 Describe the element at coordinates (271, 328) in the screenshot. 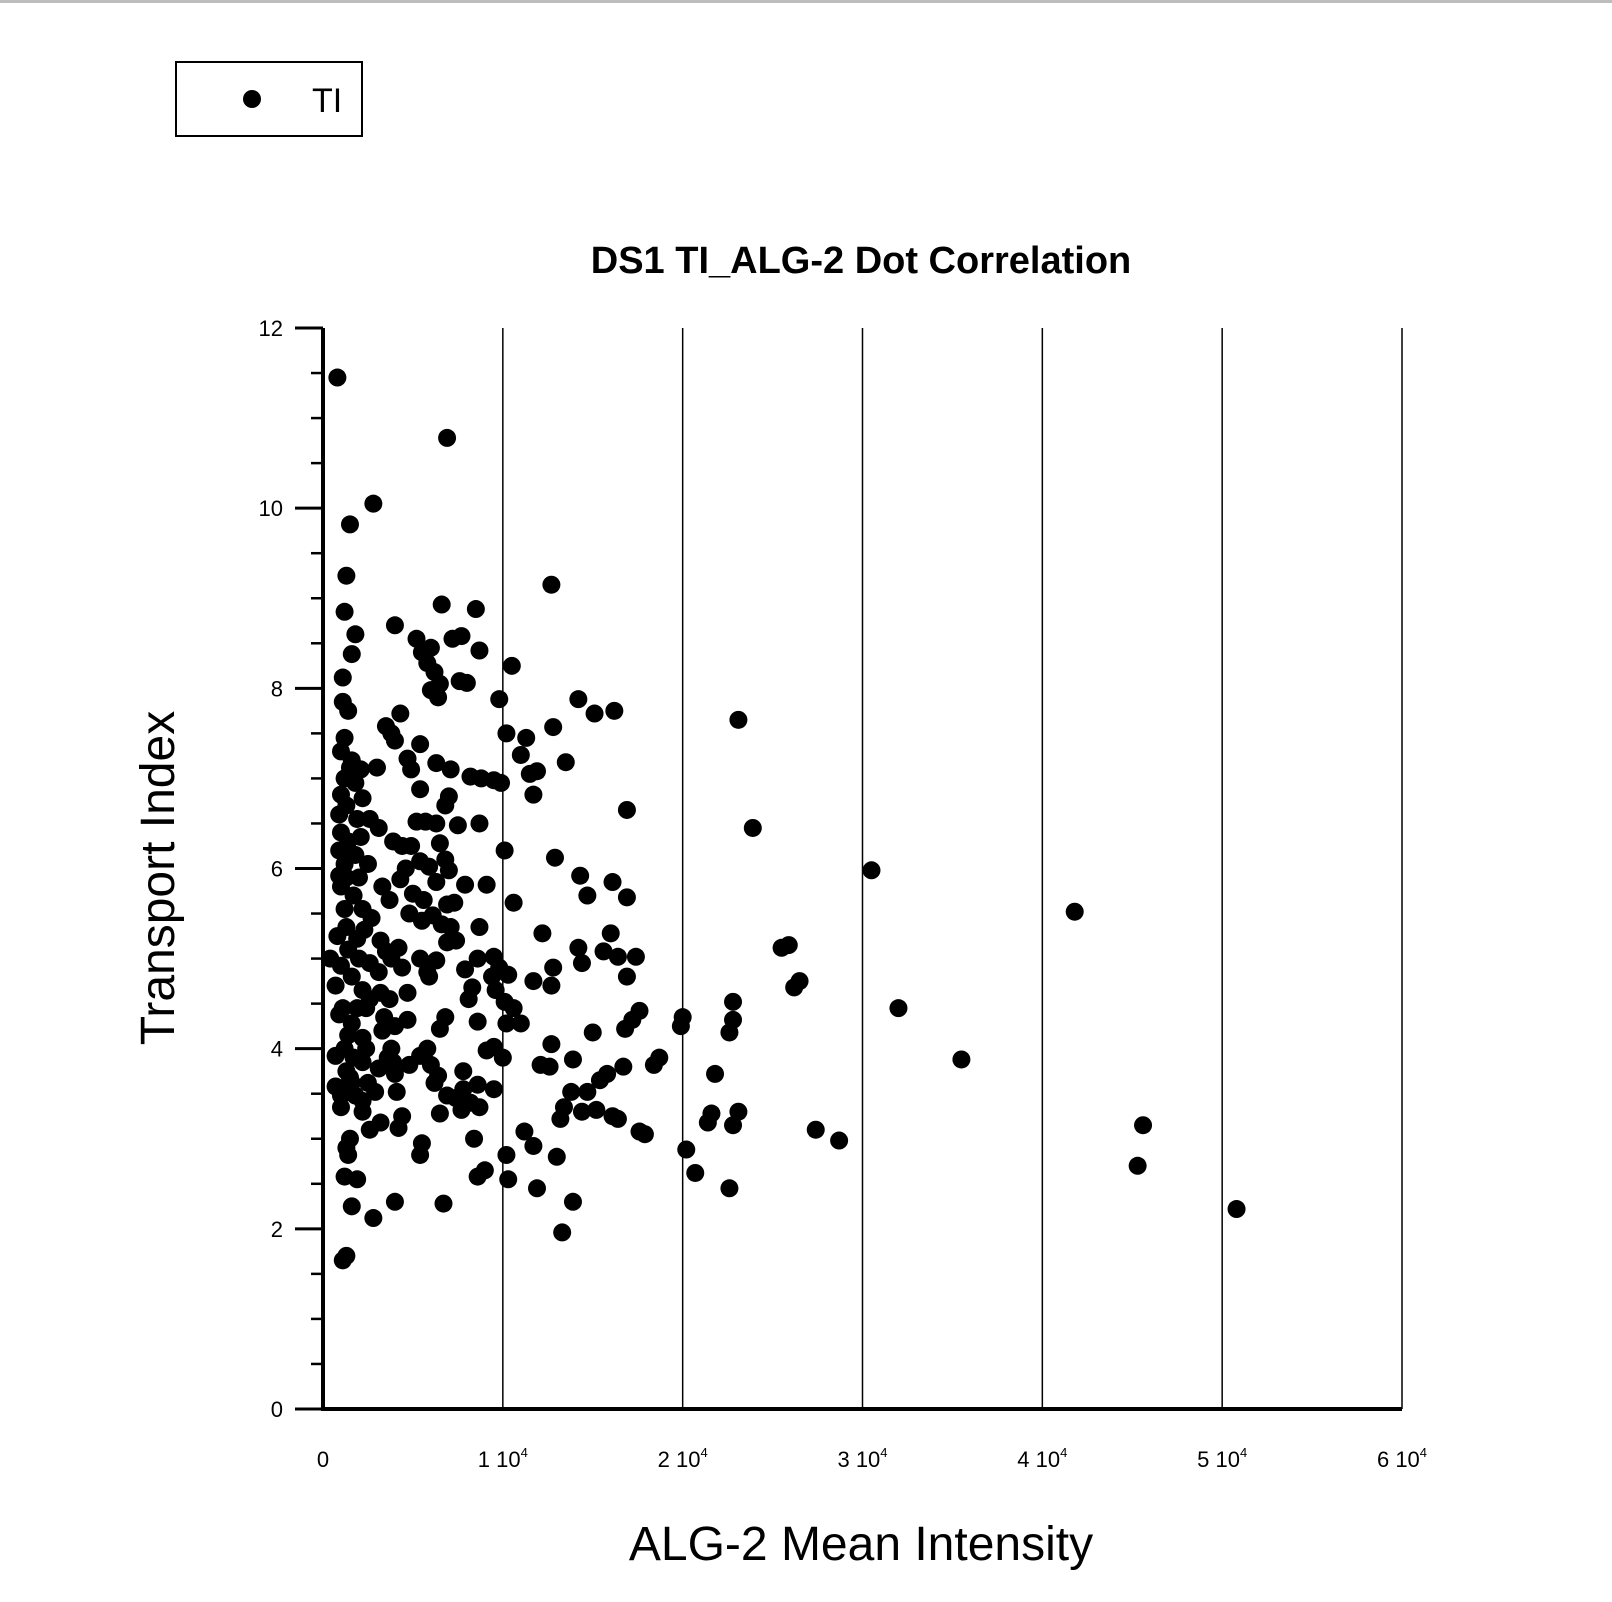

I see `y-tick-label: 12` at that location.